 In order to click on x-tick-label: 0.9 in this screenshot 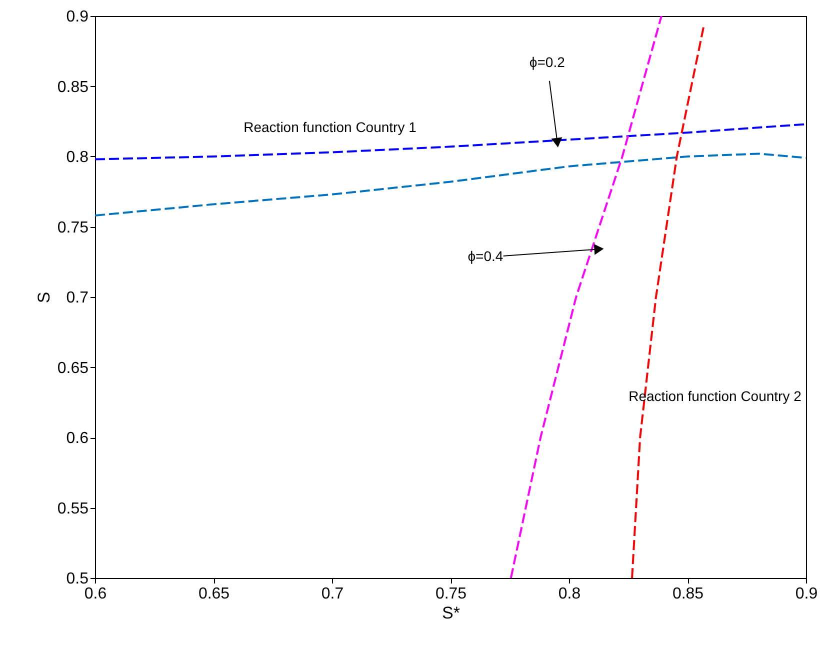, I will do `click(806, 594)`.